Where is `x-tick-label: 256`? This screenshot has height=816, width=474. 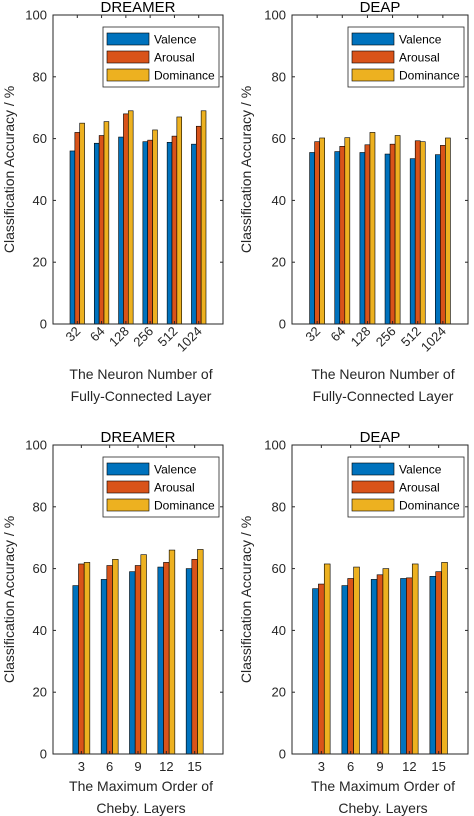
x-tick-label: 256 is located at coordinates (143, 337).